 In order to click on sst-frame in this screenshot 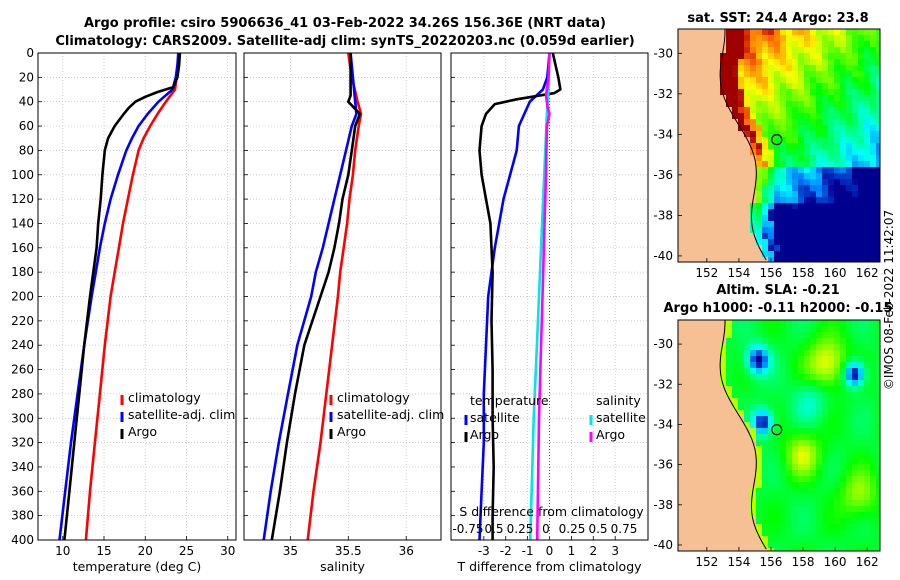, I will do `click(779, 145)`.